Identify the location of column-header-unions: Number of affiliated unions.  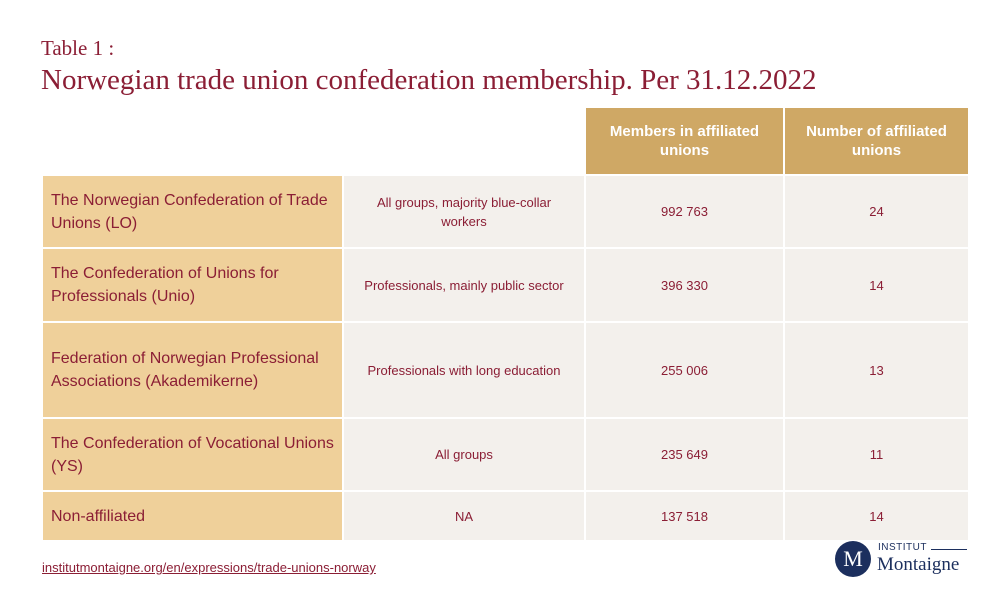
(876, 141).